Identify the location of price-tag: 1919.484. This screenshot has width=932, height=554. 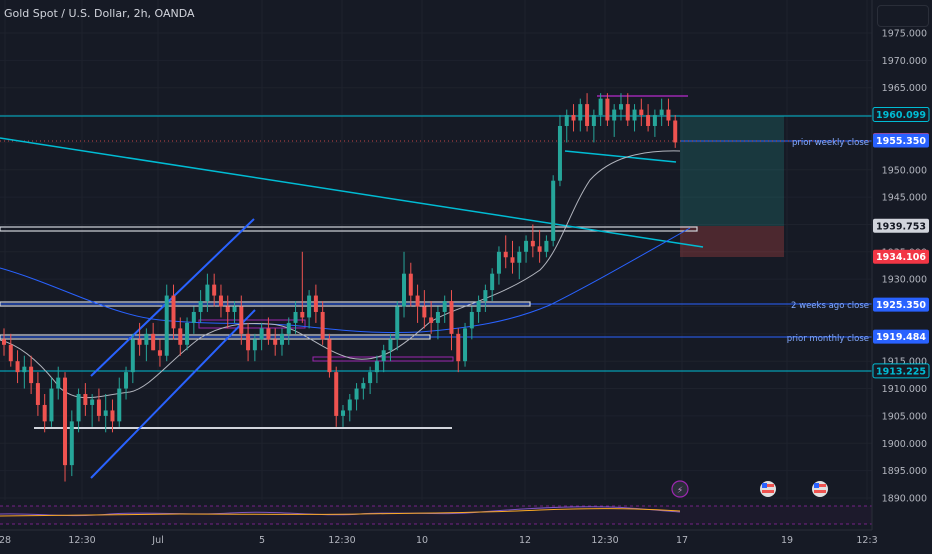
(901, 336).